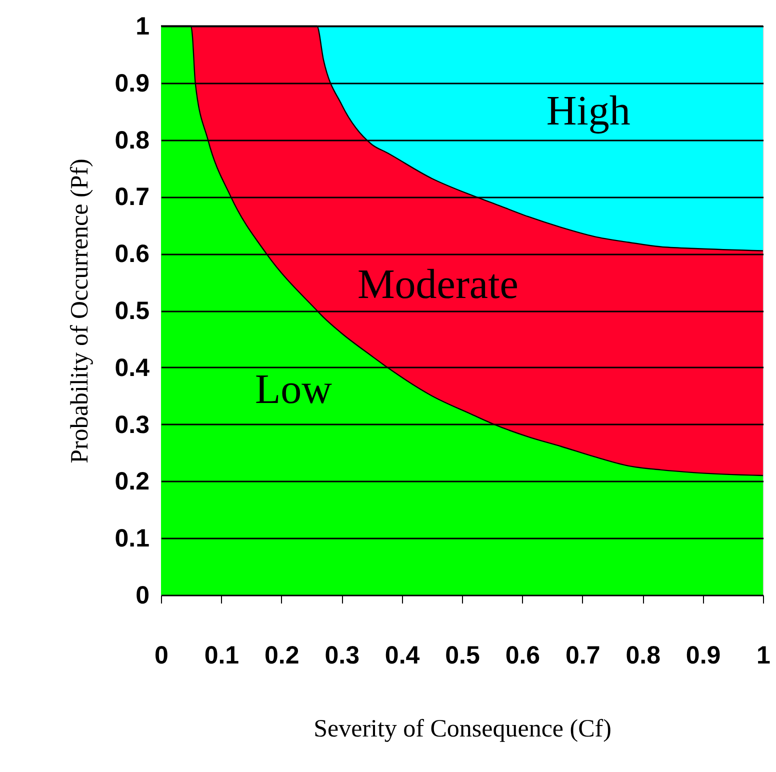  Describe the element at coordinates (282, 656) in the screenshot. I see `x-tick-label: 0.2` at that location.